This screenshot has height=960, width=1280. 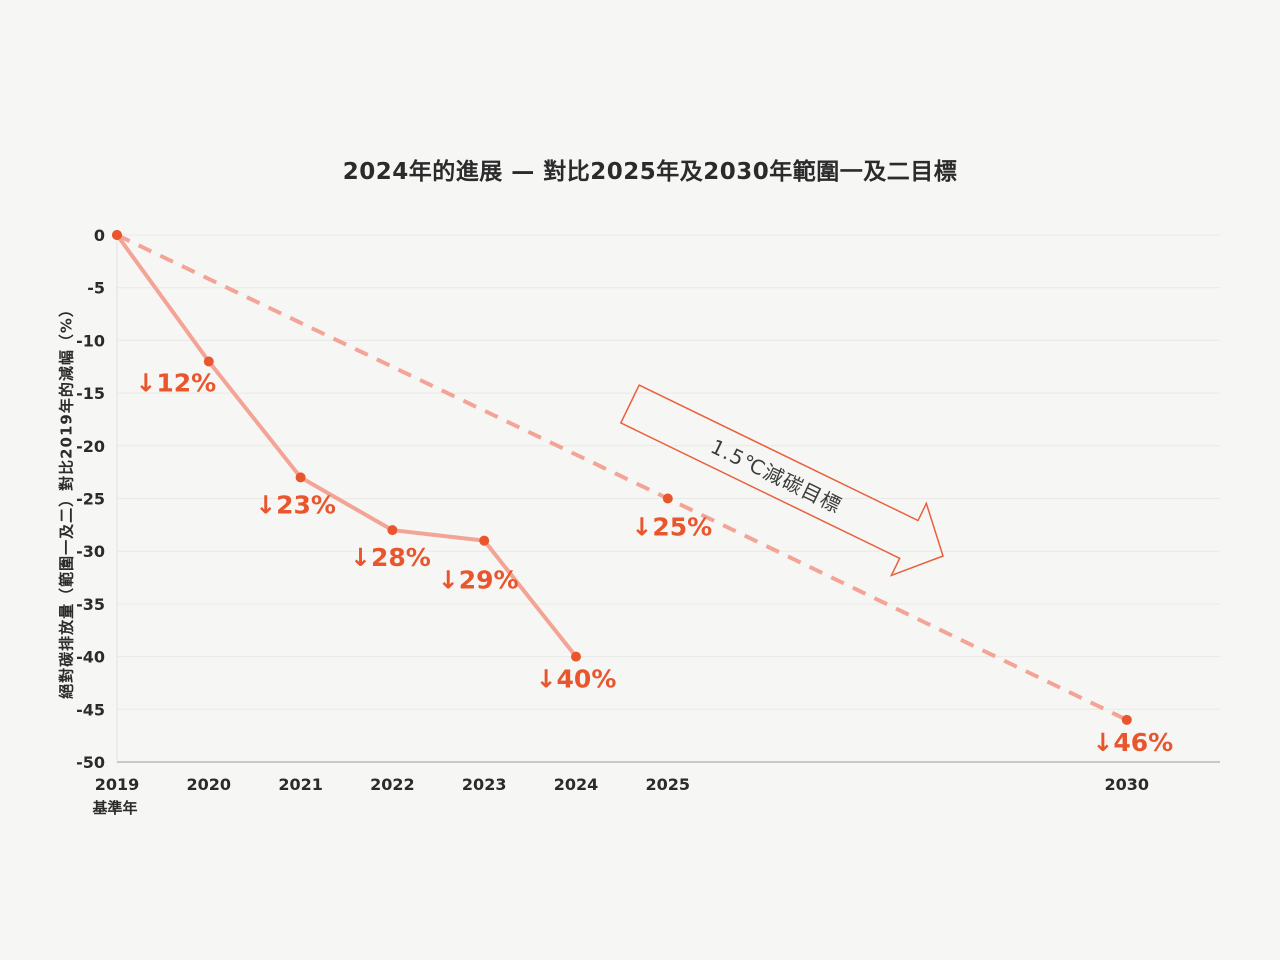 What do you see at coordinates (576, 679) in the screenshot?
I see `data-point-label: ↓40%` at bounding box center [576, 679].